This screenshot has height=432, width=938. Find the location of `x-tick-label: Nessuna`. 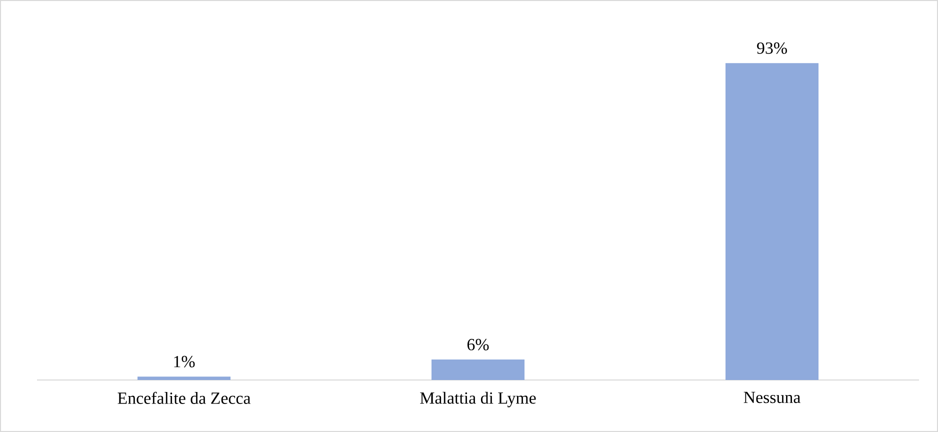

x-tick-label: Nessuna is located at coordinates (772, 398).